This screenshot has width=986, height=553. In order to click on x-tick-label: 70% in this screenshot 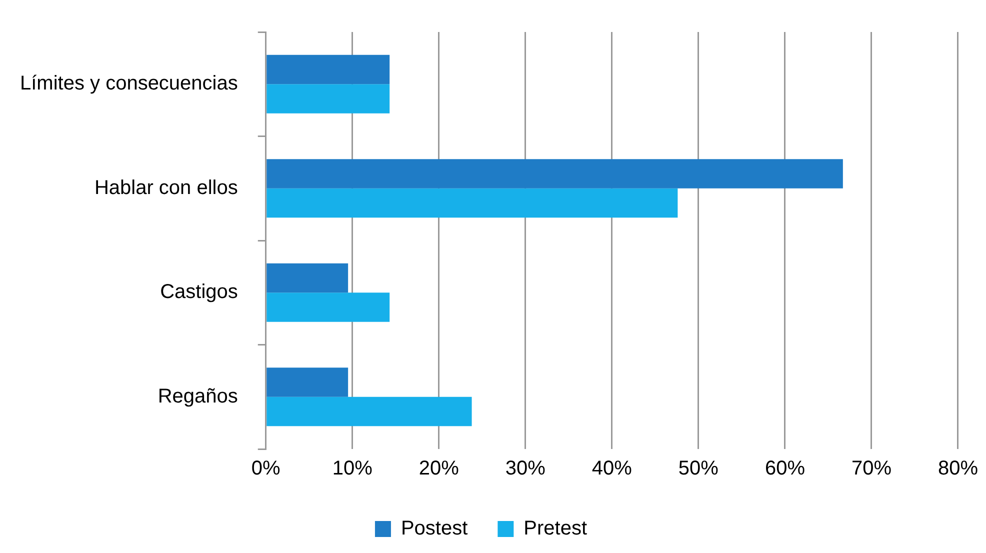, I will do `click(871, 469)`.